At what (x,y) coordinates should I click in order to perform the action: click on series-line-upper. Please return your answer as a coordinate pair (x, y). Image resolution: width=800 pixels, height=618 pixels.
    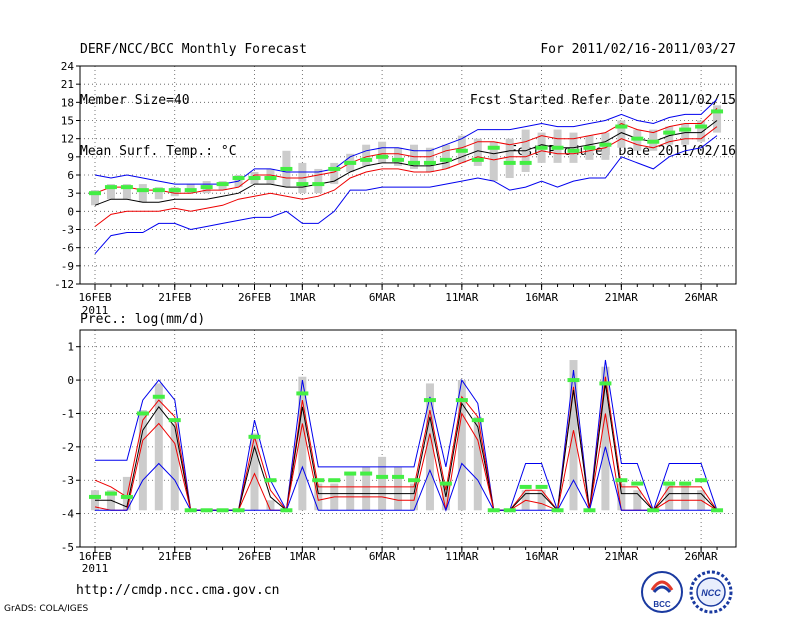
    Looking at the image, I should click on (406, 151).